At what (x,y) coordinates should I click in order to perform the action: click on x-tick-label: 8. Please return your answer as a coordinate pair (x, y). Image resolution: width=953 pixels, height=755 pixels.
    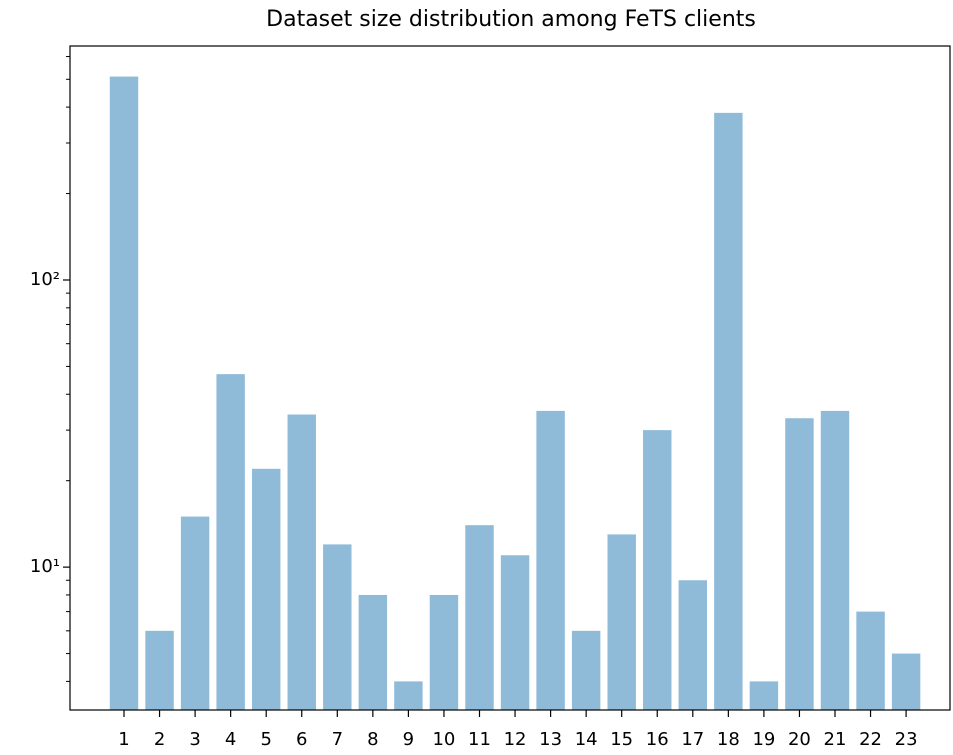
    Looking at the image, I should click on (372, 739).